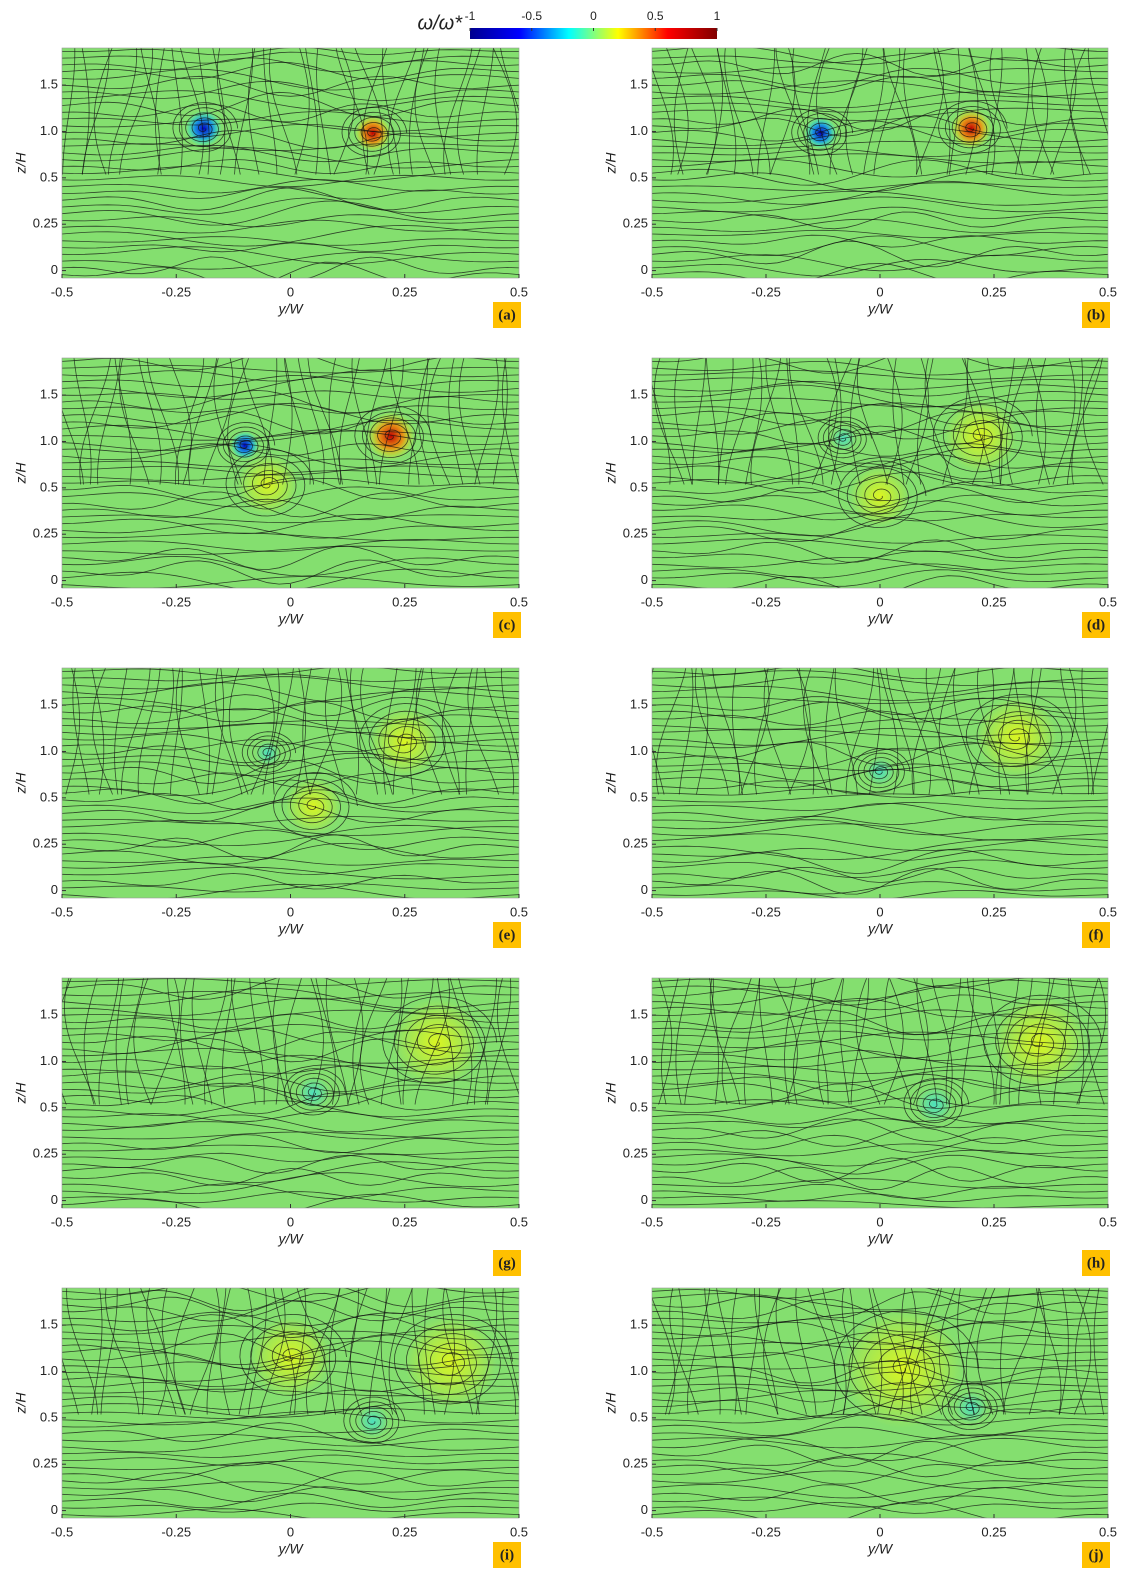 This screenshot has height=1595, width=1144. Describe the element at coordinates (655, 16) in the screenshot. I see `colorbar-tick-label: 0.5` at that location.